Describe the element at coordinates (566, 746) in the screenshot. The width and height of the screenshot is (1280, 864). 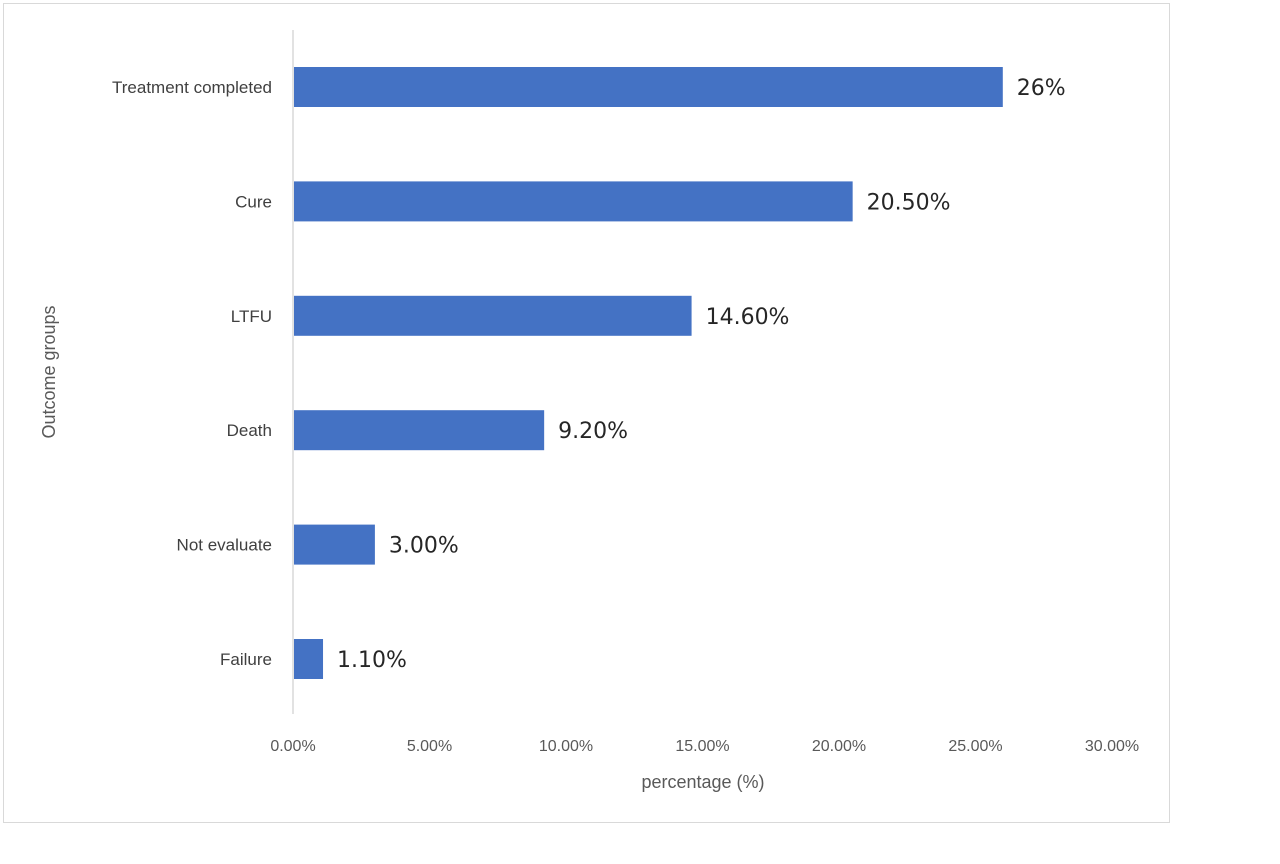
I see `x-tick-label: 10.00%` at that location.